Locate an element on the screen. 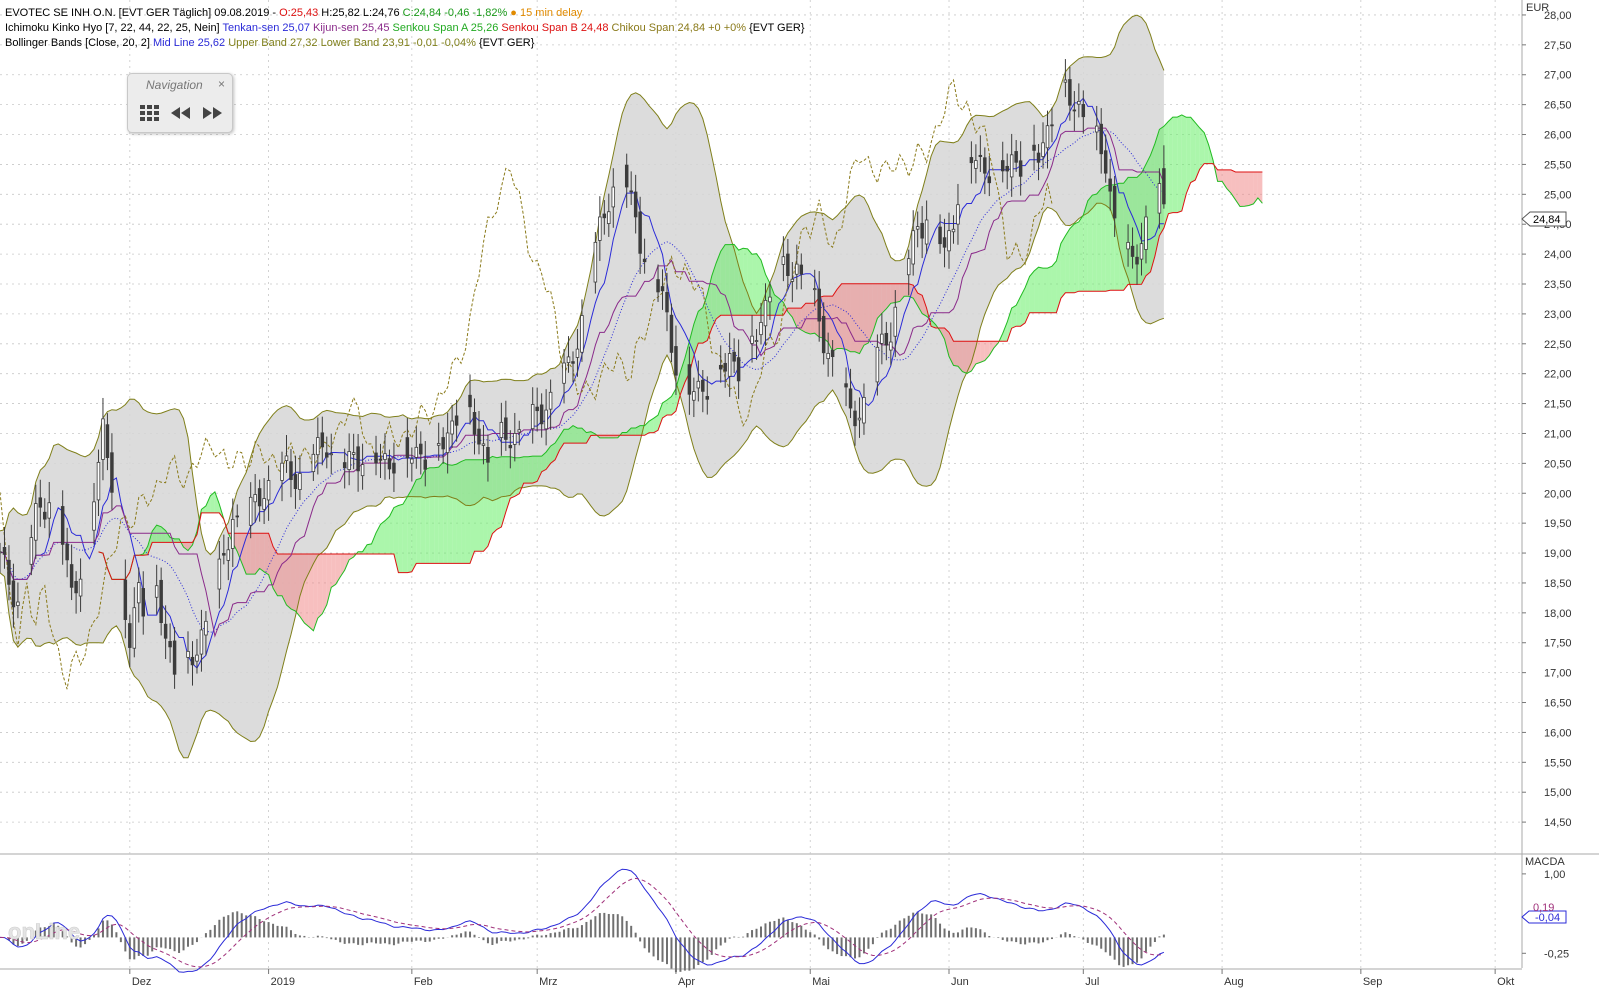 This screenshot has height=988, width=1599. macd-value-markers: -0,04 0,19 is located at coordinates (1544, 913).